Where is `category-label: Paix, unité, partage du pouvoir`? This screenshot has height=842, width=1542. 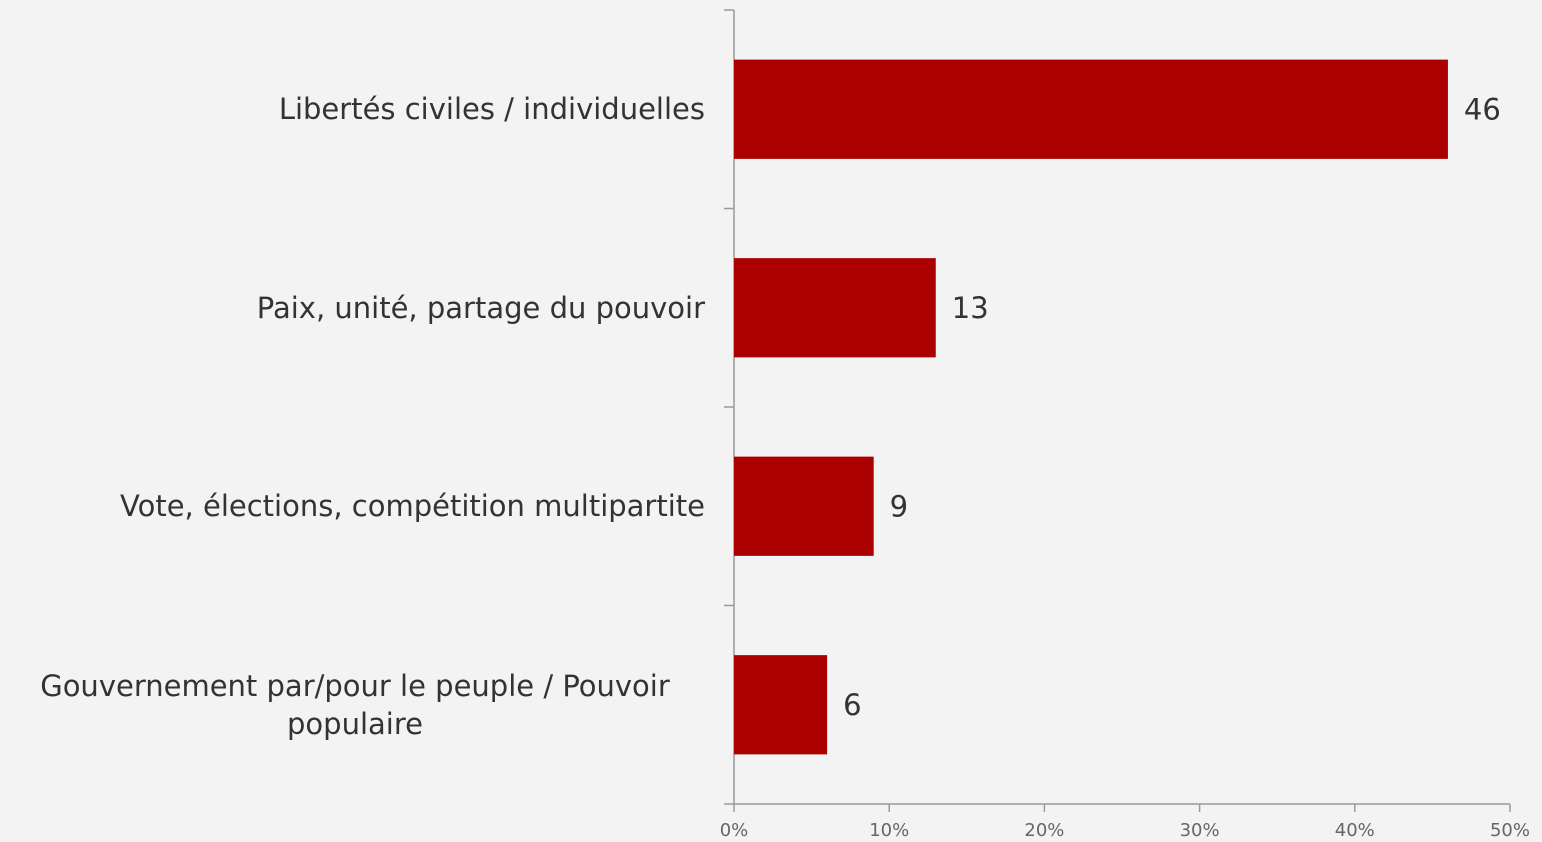
category-label: Paix, unité, partage du pouvoir is located at coordinates (480, 307).